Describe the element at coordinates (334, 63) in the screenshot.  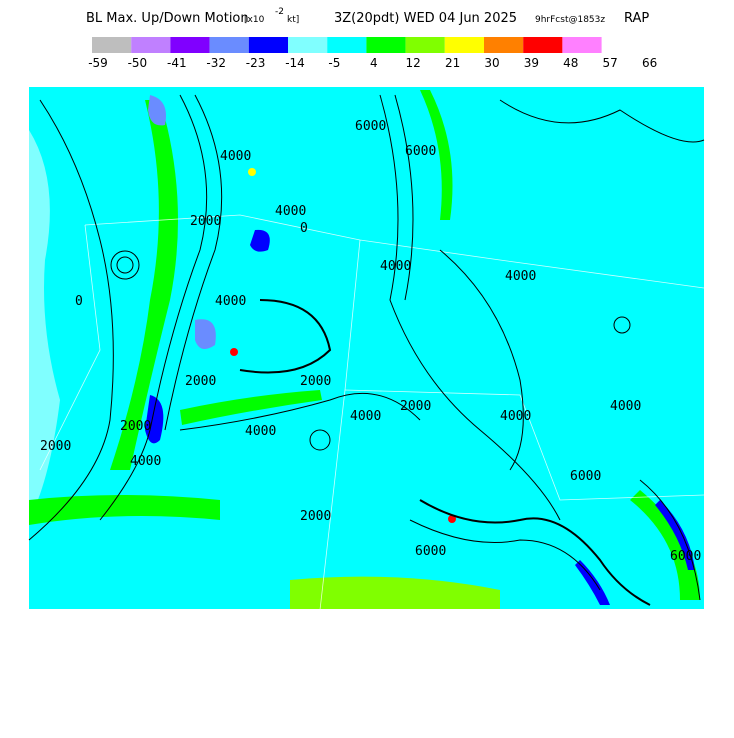
I see `legend-label: -5` at that location.